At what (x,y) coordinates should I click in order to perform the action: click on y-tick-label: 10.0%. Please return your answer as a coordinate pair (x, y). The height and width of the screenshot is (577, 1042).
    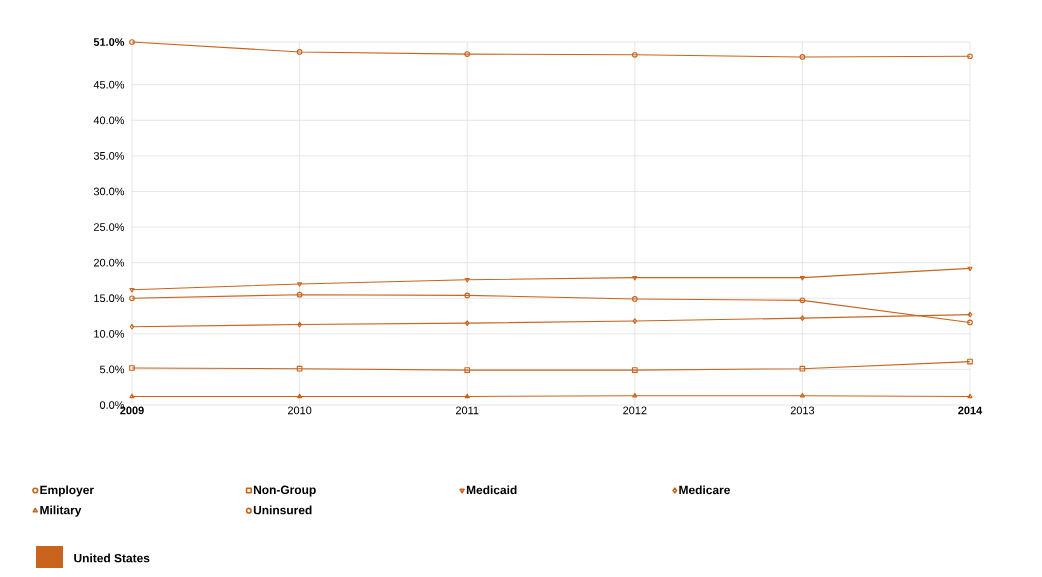
    Looking at the image, I should click on (109, 333).